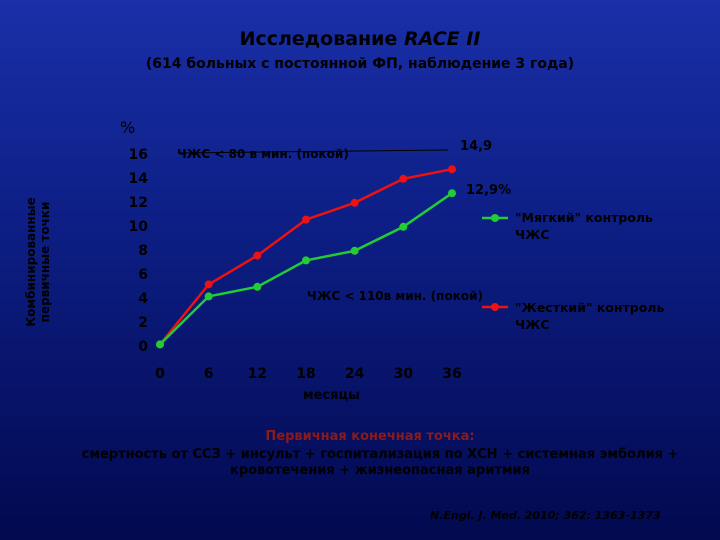  What do you see at coordinates (143, 275) in the screenshot?
I see `y-tick-label: 6` at bounding box center [143, 275].